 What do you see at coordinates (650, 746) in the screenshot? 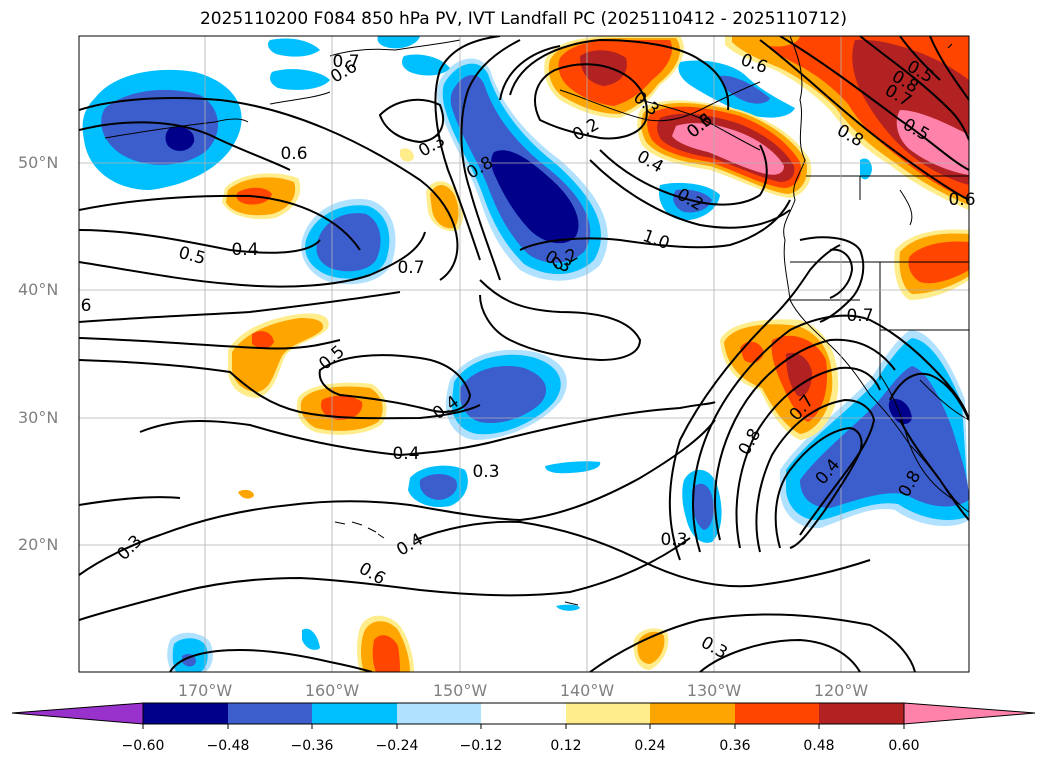
I see `colorbar-tick-label: 0.24` at bounding box center [650, 746].